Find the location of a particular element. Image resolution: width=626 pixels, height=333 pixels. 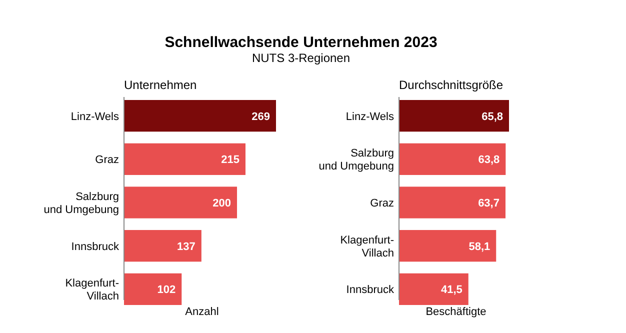

data-label: 215 is located at coordinates (230, 160).